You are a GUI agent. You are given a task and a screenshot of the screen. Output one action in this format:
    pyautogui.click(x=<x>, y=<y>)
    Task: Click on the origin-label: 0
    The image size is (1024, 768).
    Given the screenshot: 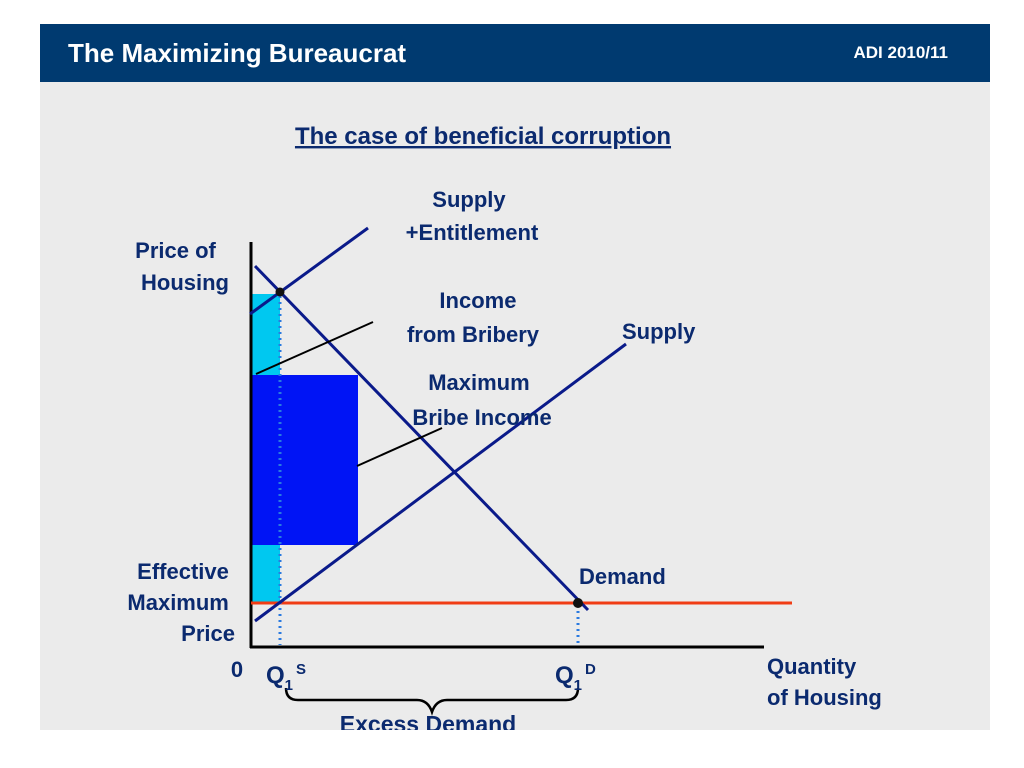 What is the action you would take?
    pyautogui.click(x=237, y=669)
    